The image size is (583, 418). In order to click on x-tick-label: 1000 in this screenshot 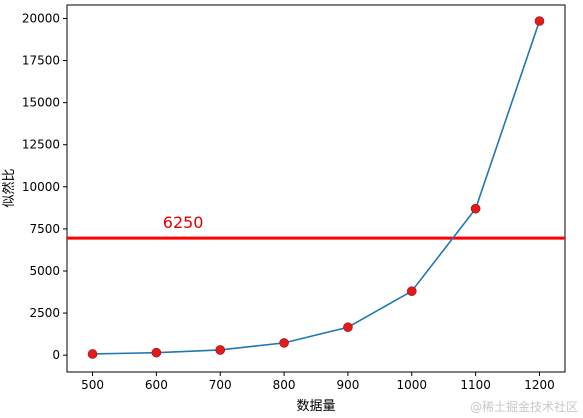, I will do `click(411, 385)`.